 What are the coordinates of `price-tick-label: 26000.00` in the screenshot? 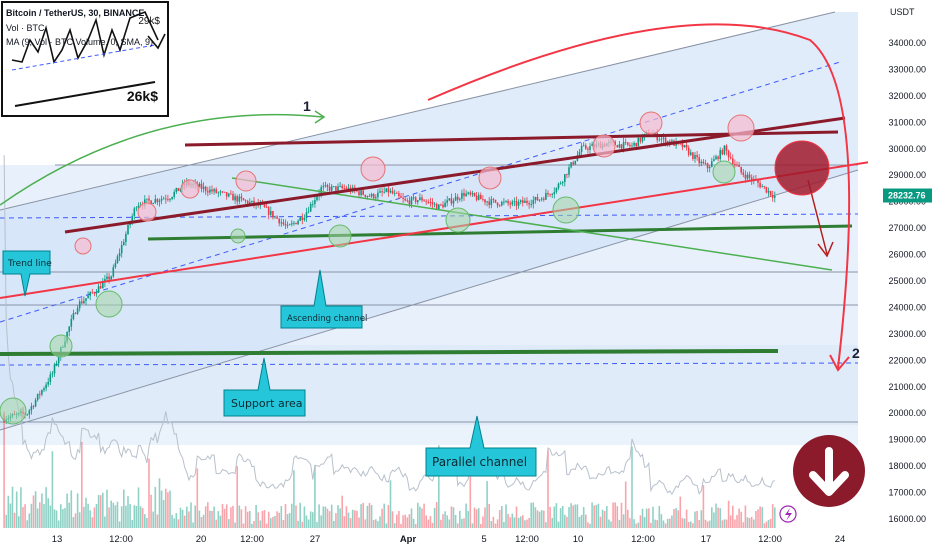 It's located at (907, 255).